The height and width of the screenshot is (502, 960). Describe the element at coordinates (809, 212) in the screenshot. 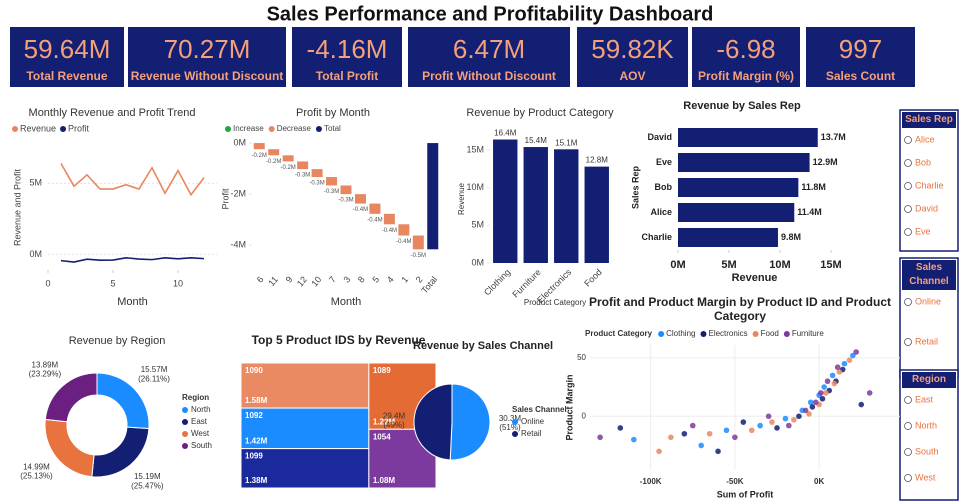

I see `data-label: 11.4M` at that location.